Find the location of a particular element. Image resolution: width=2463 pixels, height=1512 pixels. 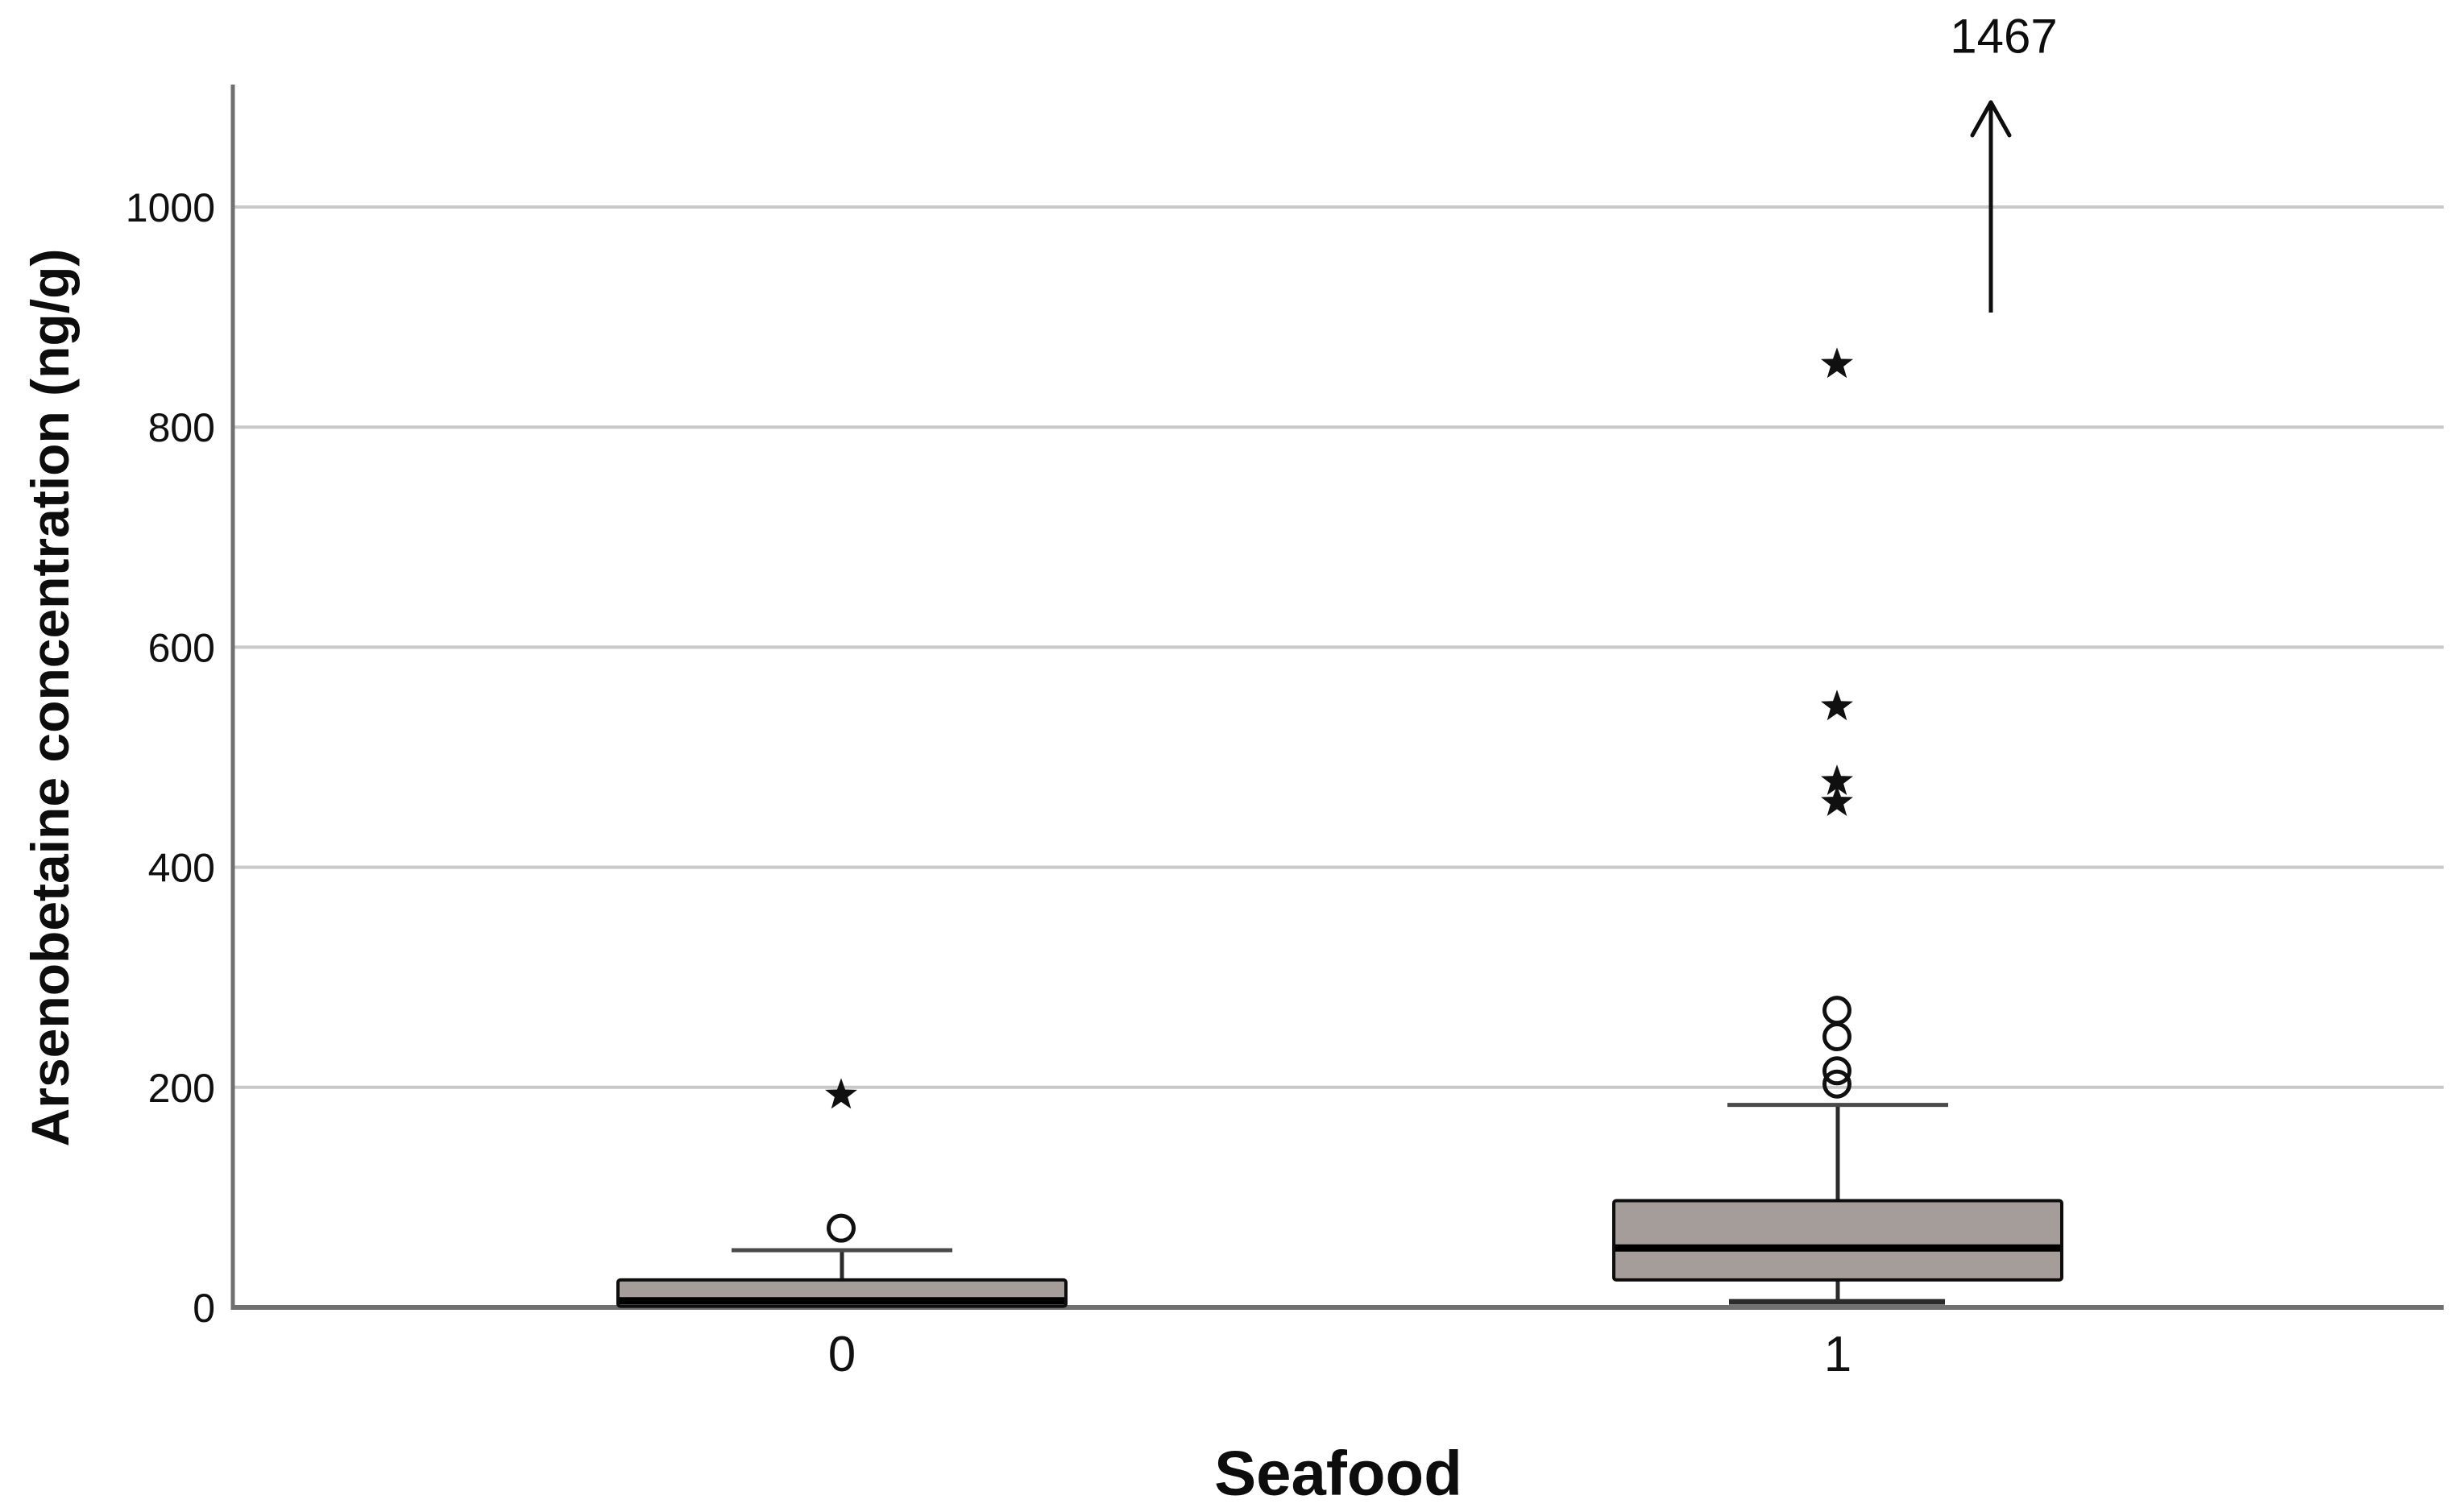

offscale-outlier-label: 1467 is located at coordinates (2004, 37).